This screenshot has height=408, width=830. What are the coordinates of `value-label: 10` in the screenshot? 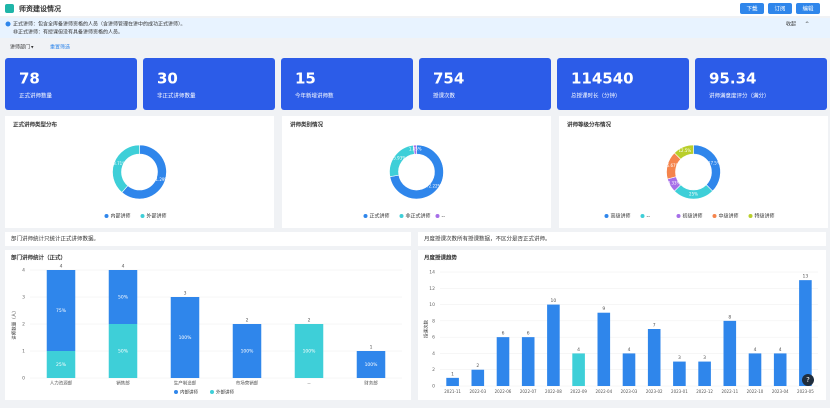 It's located at (554, 301).